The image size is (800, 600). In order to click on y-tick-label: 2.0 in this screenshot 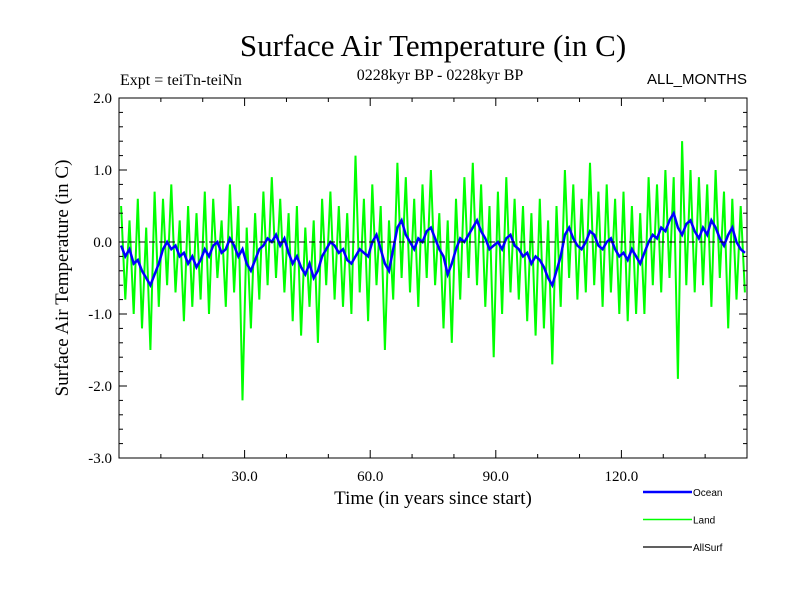, I will do `click(102, 99)`.